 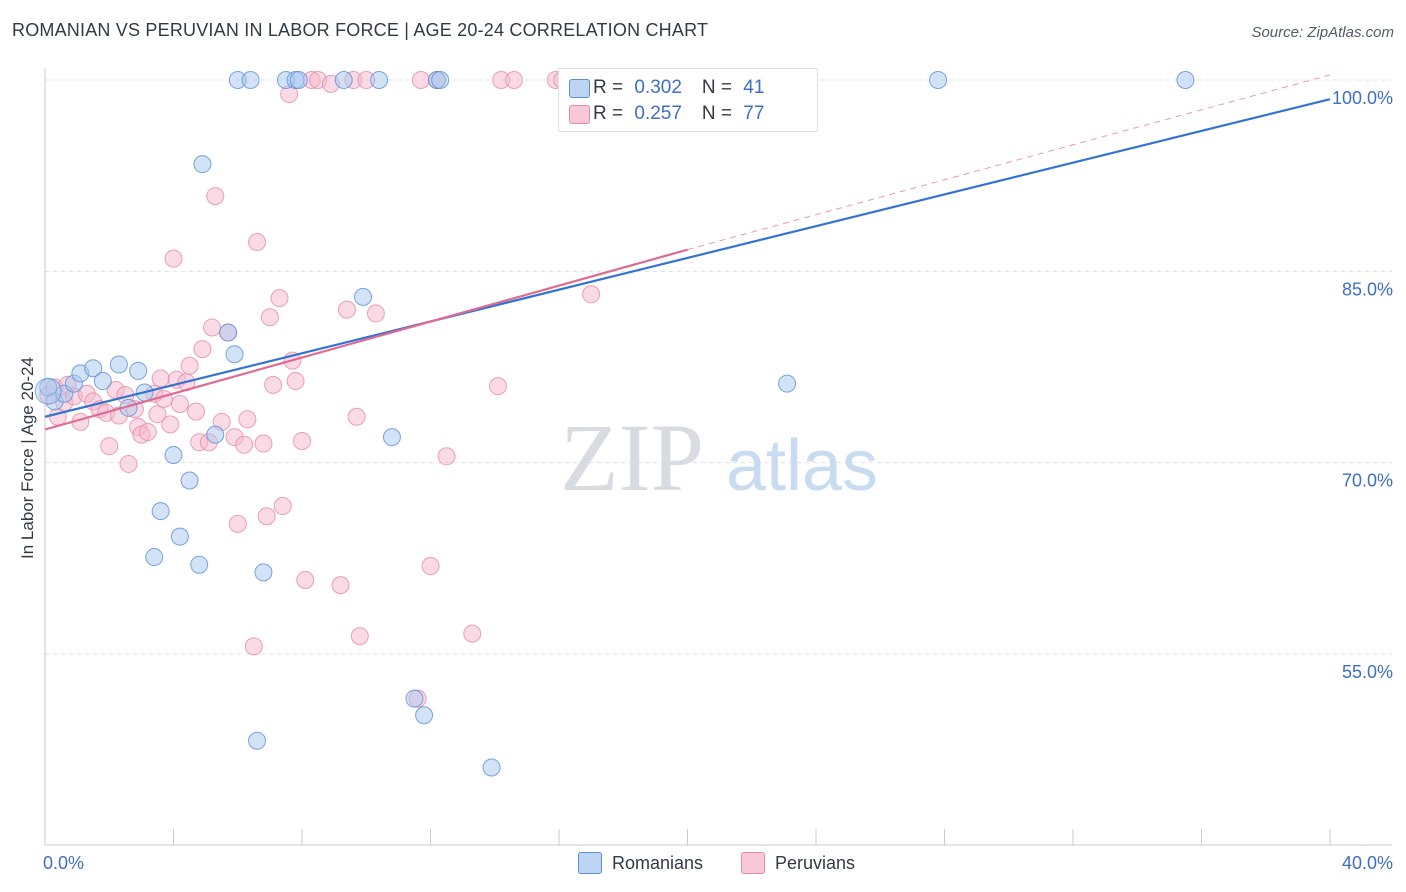 I want to click on legend-r-value: 0.302, so click(x=658, y=87).